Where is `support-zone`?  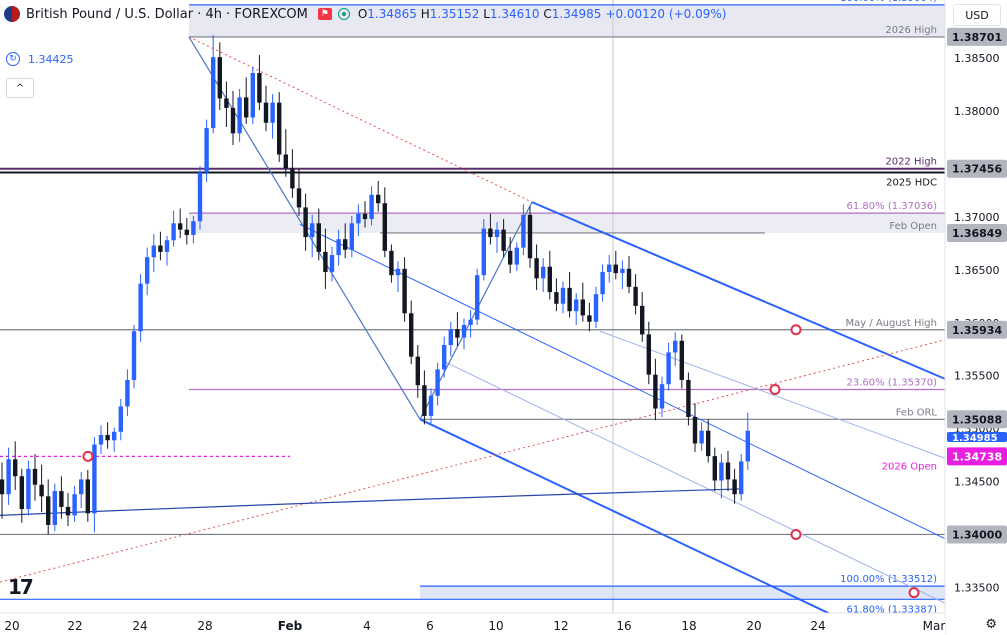 support-zone is located at coordinates (682, 593).